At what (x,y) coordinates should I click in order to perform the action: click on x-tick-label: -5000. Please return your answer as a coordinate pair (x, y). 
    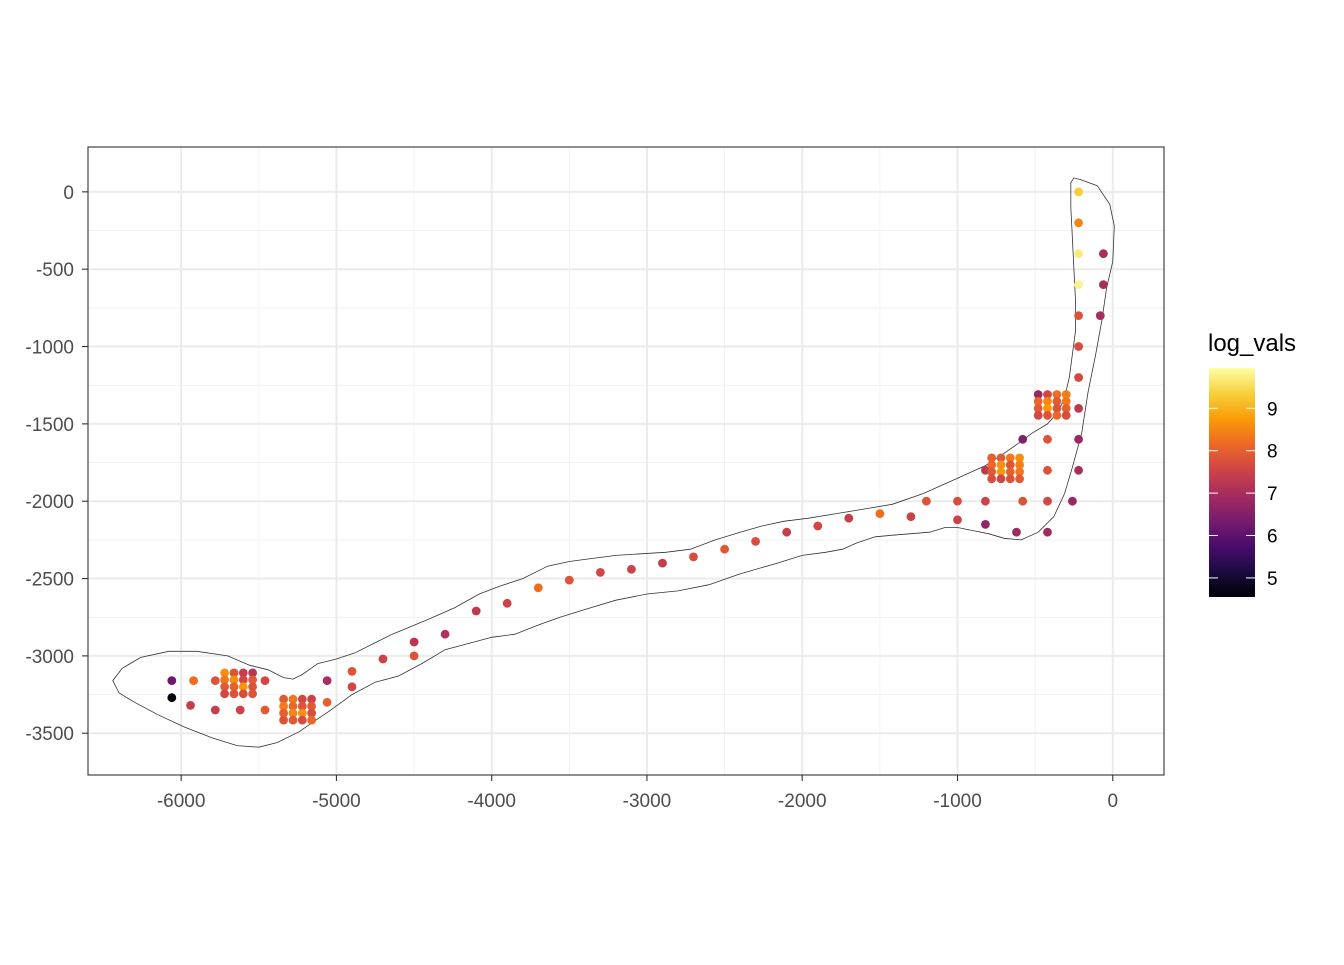
    Looking at the image, I should click on (336, 801).